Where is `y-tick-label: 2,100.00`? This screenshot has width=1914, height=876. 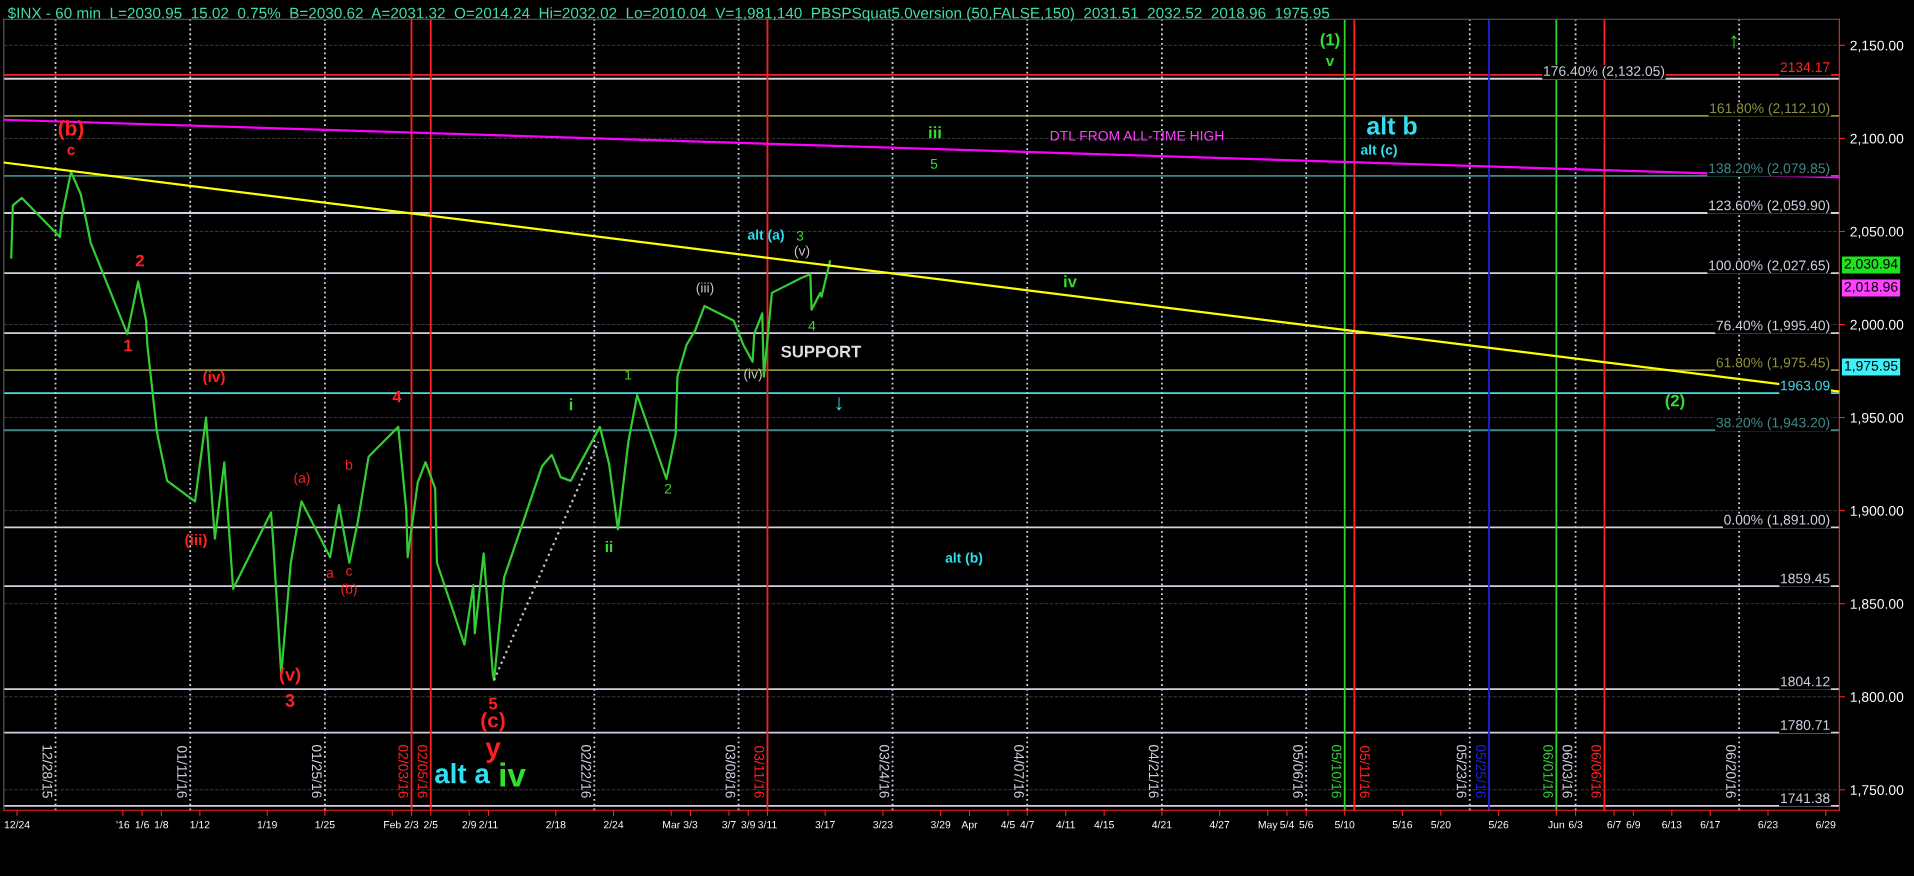 y-tick-label: 2,100.00 is located at coordinates (1877, 139).